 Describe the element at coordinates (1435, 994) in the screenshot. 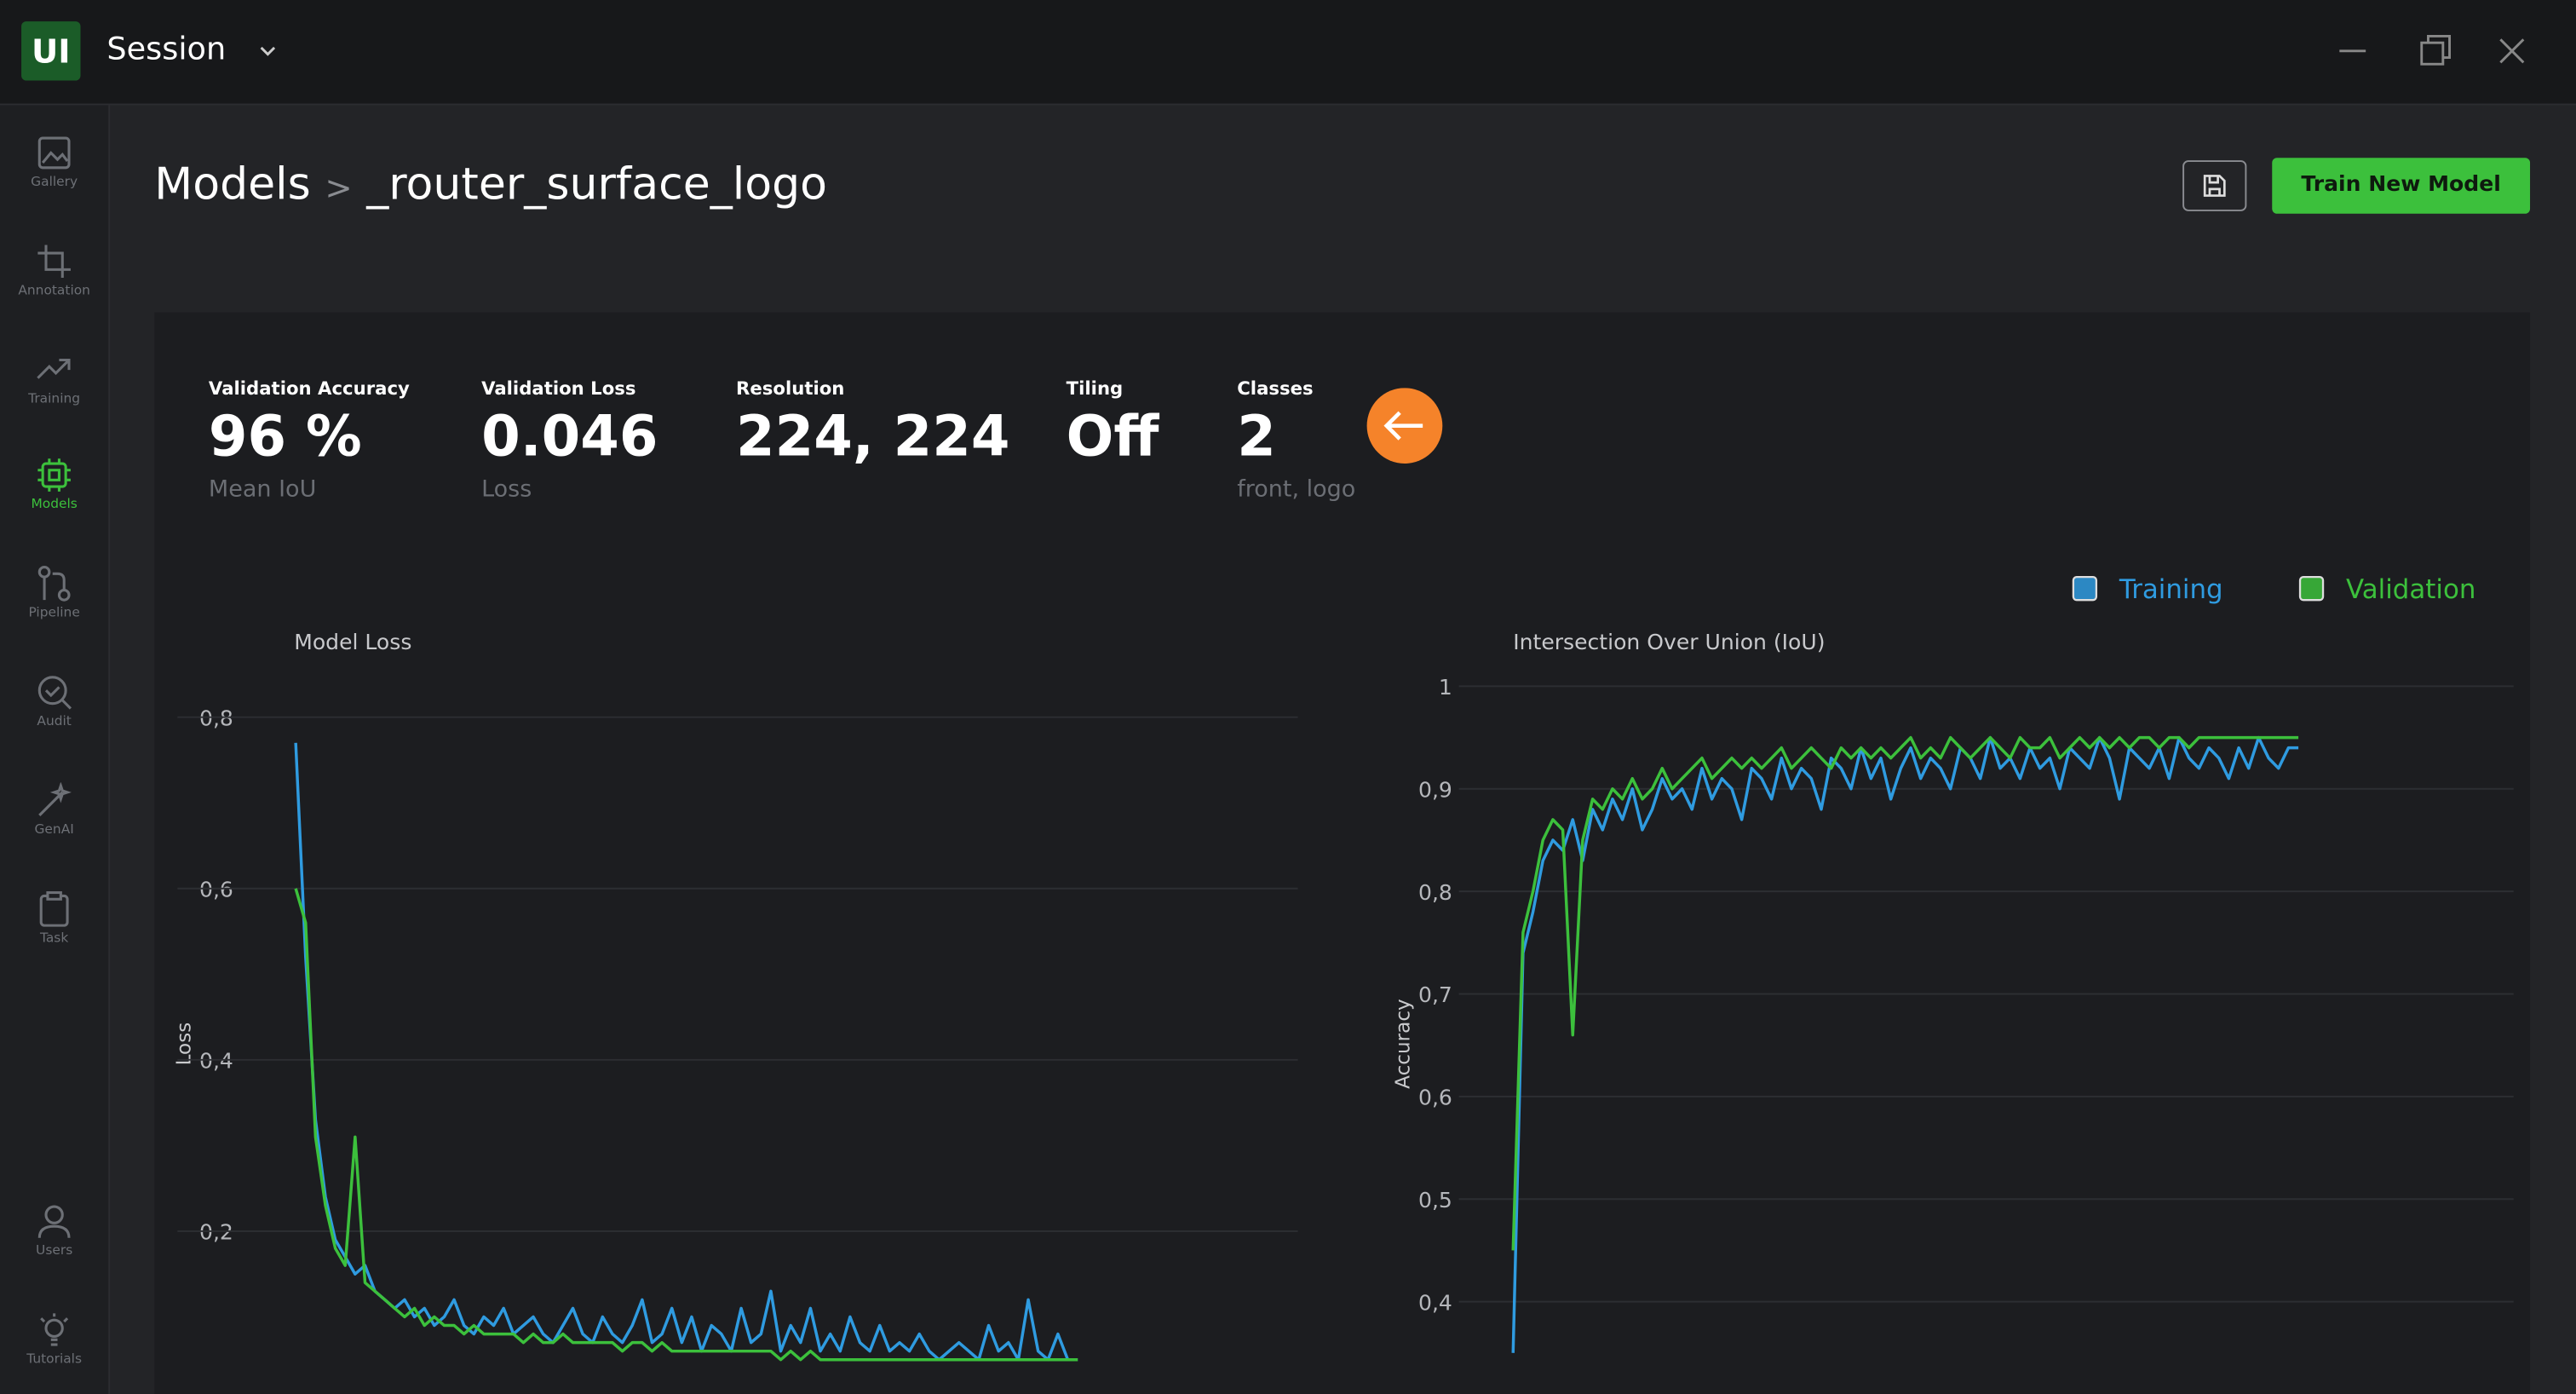

I see `y-tick-label: 0,7` at that location.